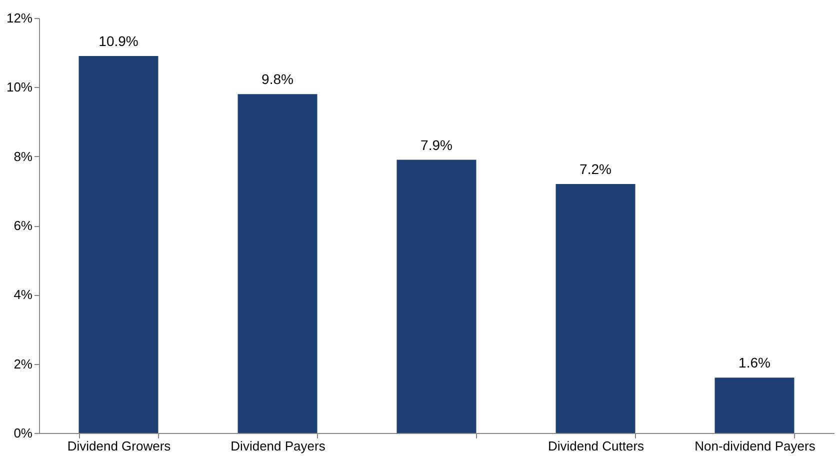  What do you see at coordinates (23, 156) in the screenshot?
I see `y-tick-label: 8%` at bounding box center [23, 156].